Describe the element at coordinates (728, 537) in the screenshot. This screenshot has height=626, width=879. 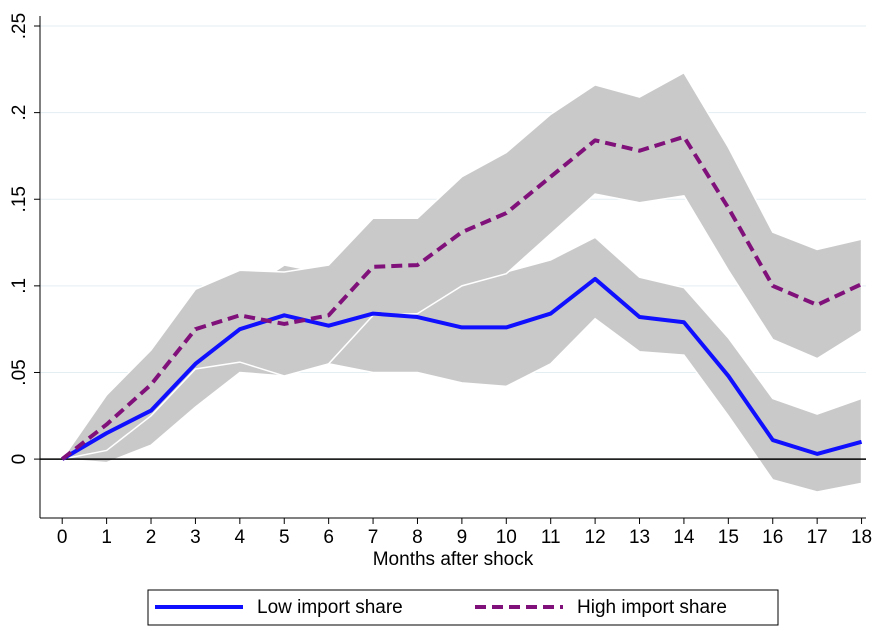
I see `x-tick-label: 15` at that location.